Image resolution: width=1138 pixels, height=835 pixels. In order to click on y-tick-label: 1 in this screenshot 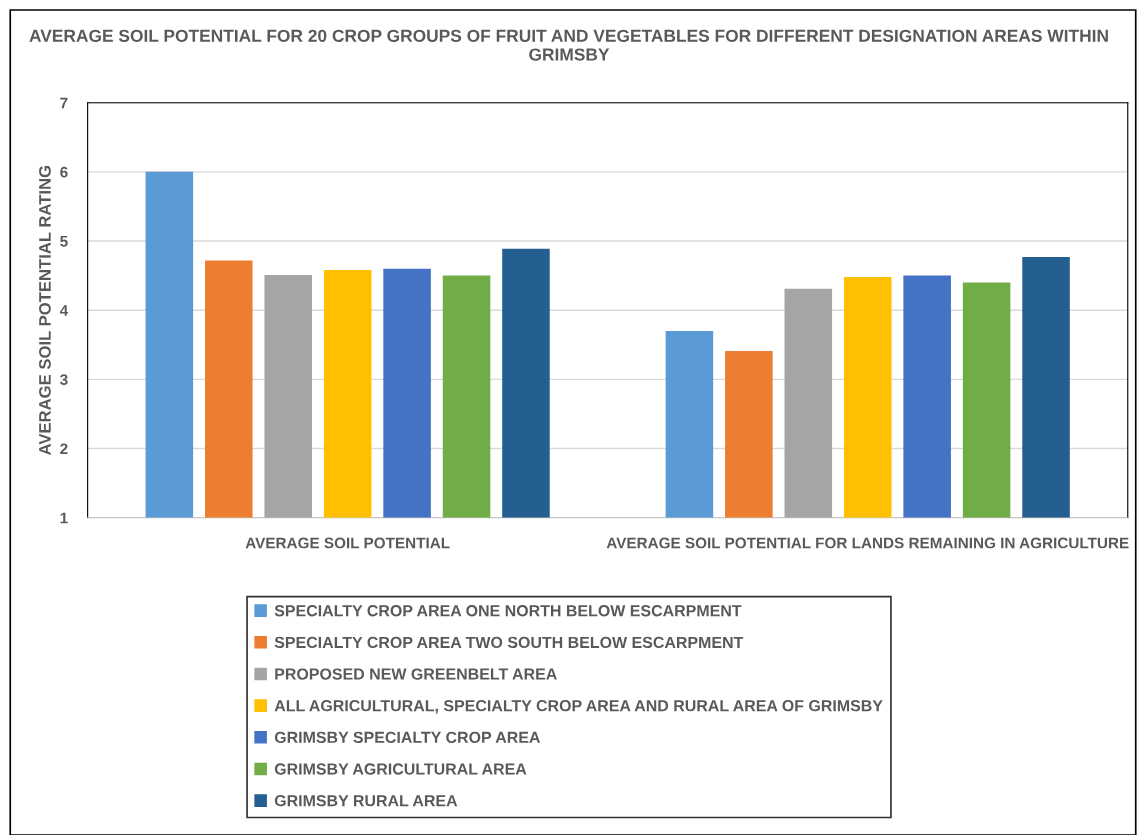, I will do `click(64, 518)`.